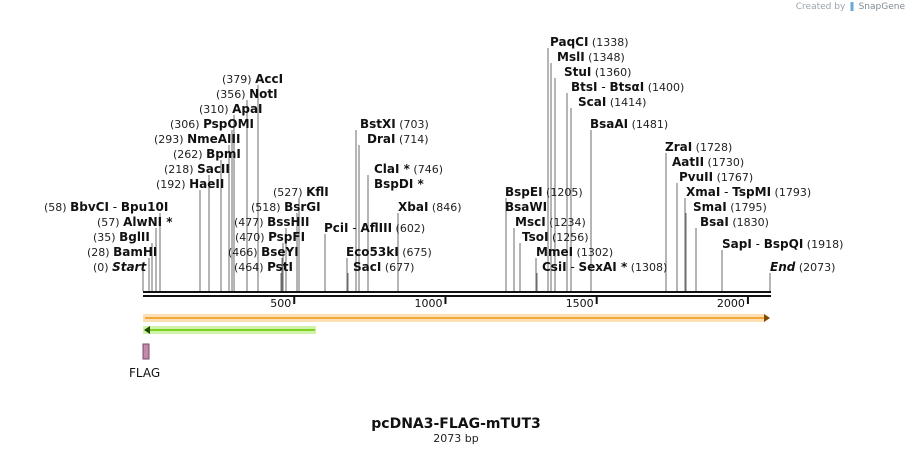 This screenshot has width=913, height=458. I want to click on site-label-zrai: ZraI (1728), so click(698, 147).